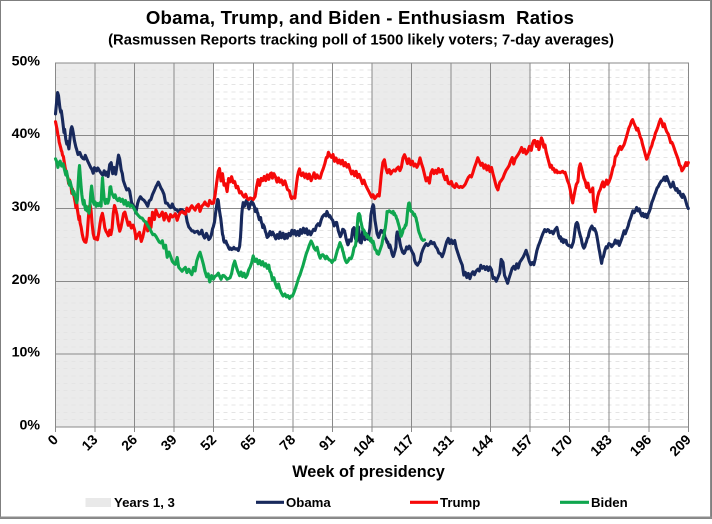 This screenshot has height=524, width=712. I want to click on svg-text: Obama, so click(308, 502).